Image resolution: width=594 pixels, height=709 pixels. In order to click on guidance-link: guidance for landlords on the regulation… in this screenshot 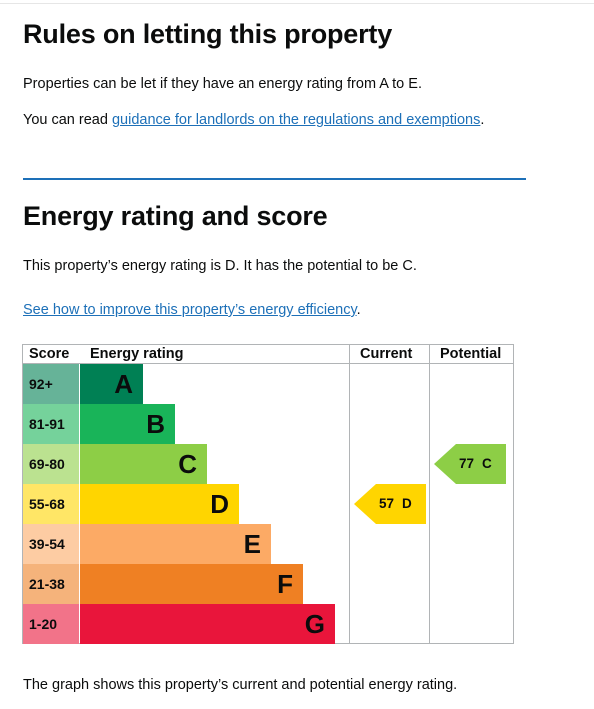, I will do `click(296, 120)`.